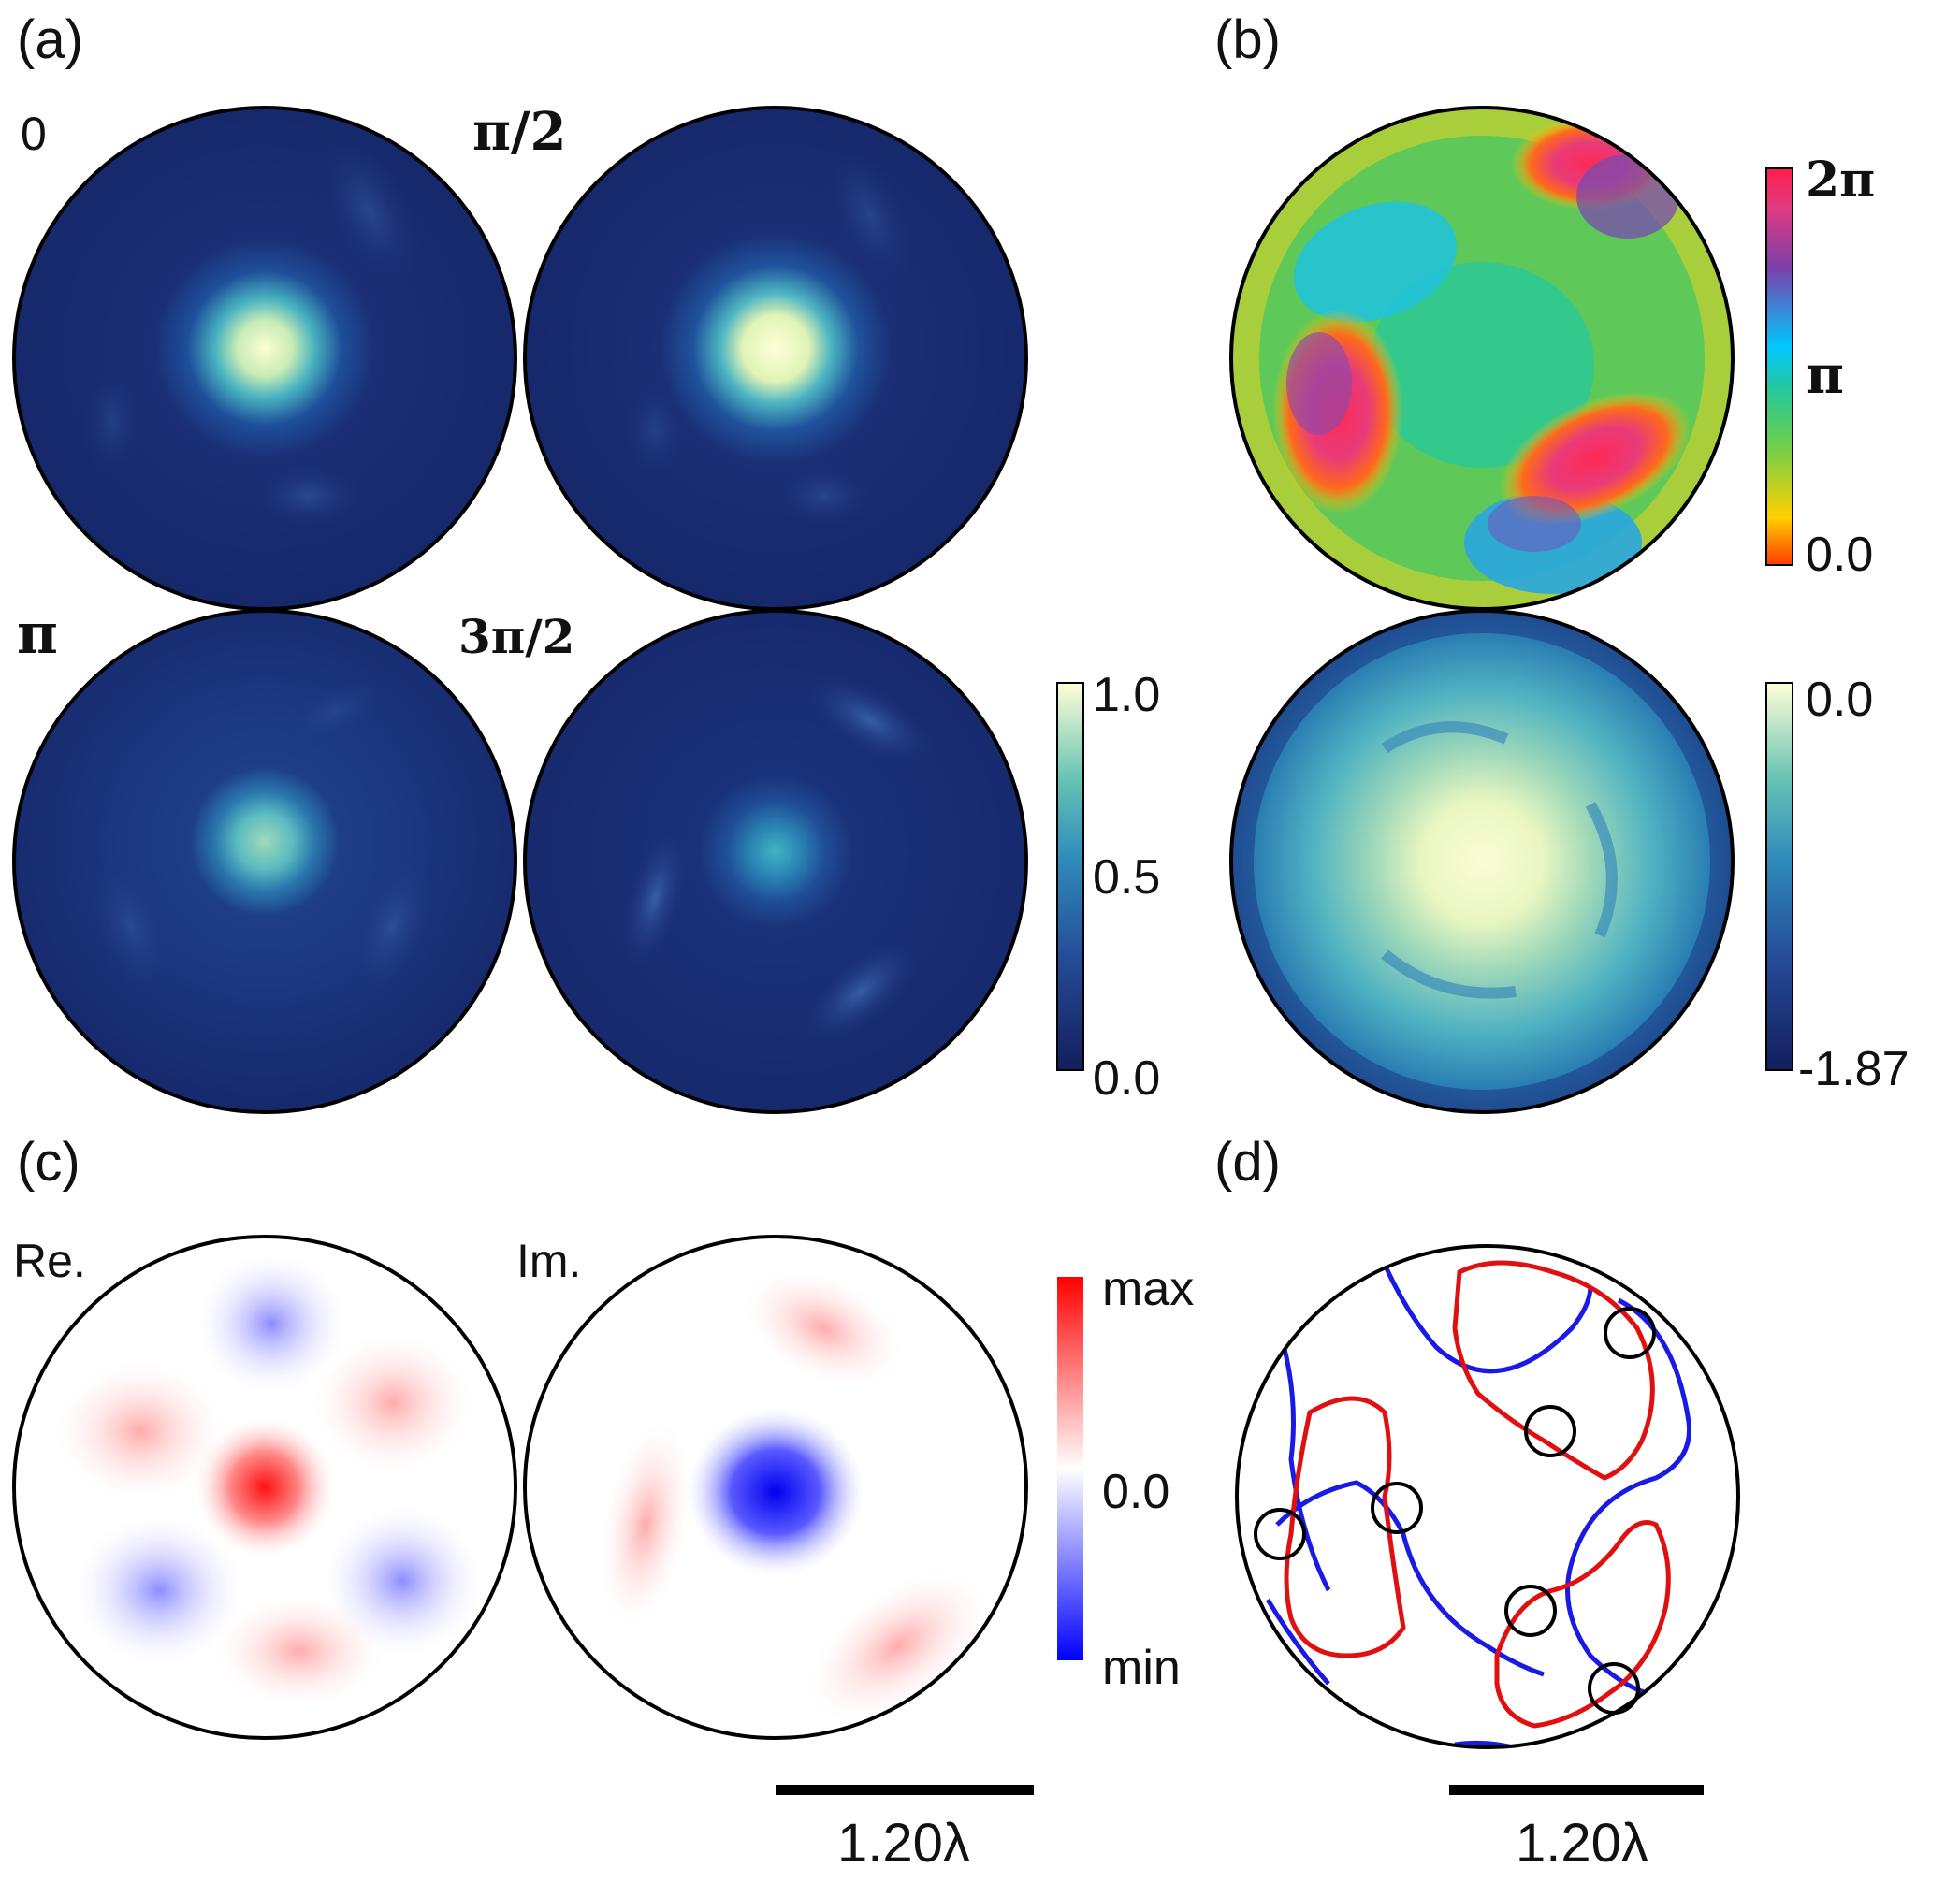  Describe the element at coordinates (1126, 695) in the screenshot. I see `colorbar-tick: 1.0` at that location.